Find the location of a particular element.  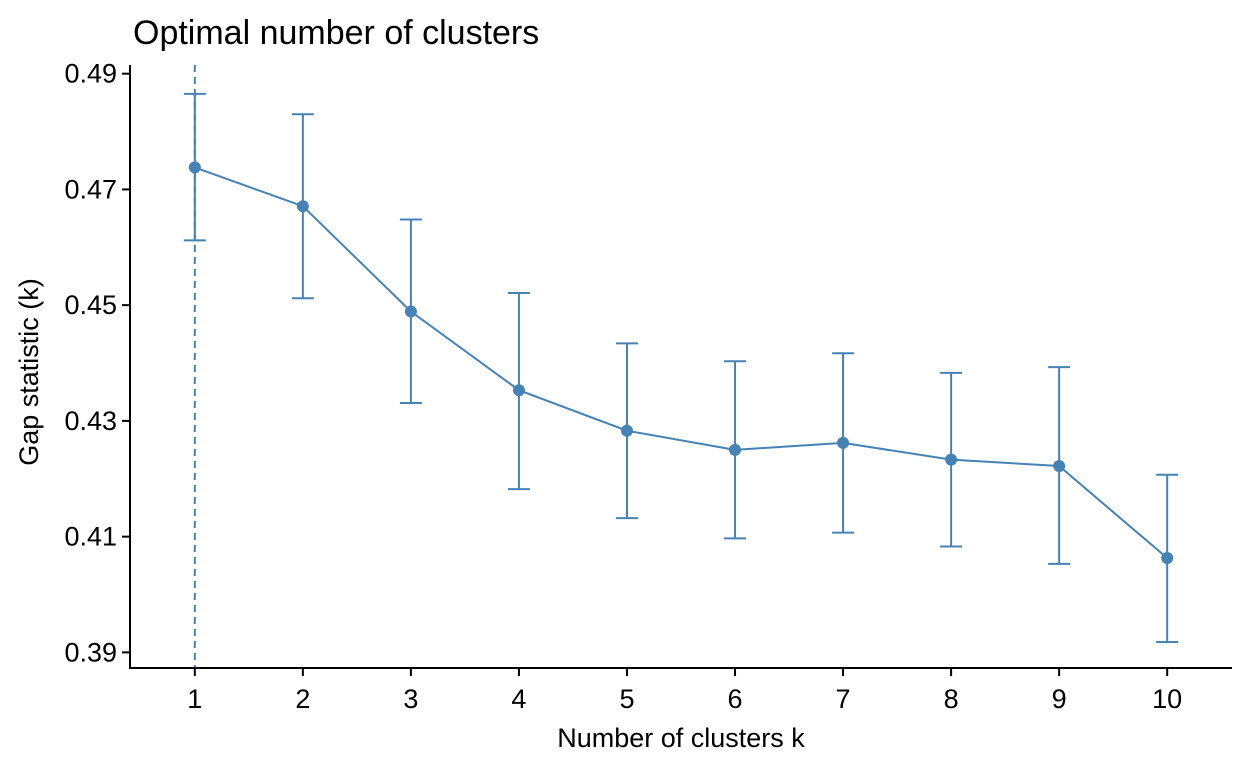

chart-title: Optimal number of clusters is located at coordinates (336, 33).